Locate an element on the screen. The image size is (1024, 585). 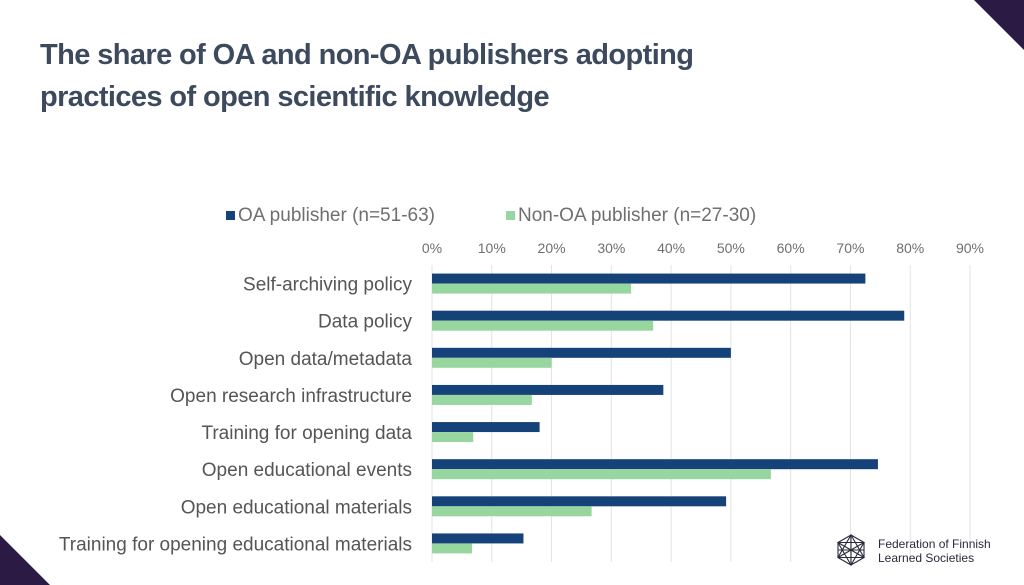
x-tick-label: 0% is located at coordinates (432, 248).